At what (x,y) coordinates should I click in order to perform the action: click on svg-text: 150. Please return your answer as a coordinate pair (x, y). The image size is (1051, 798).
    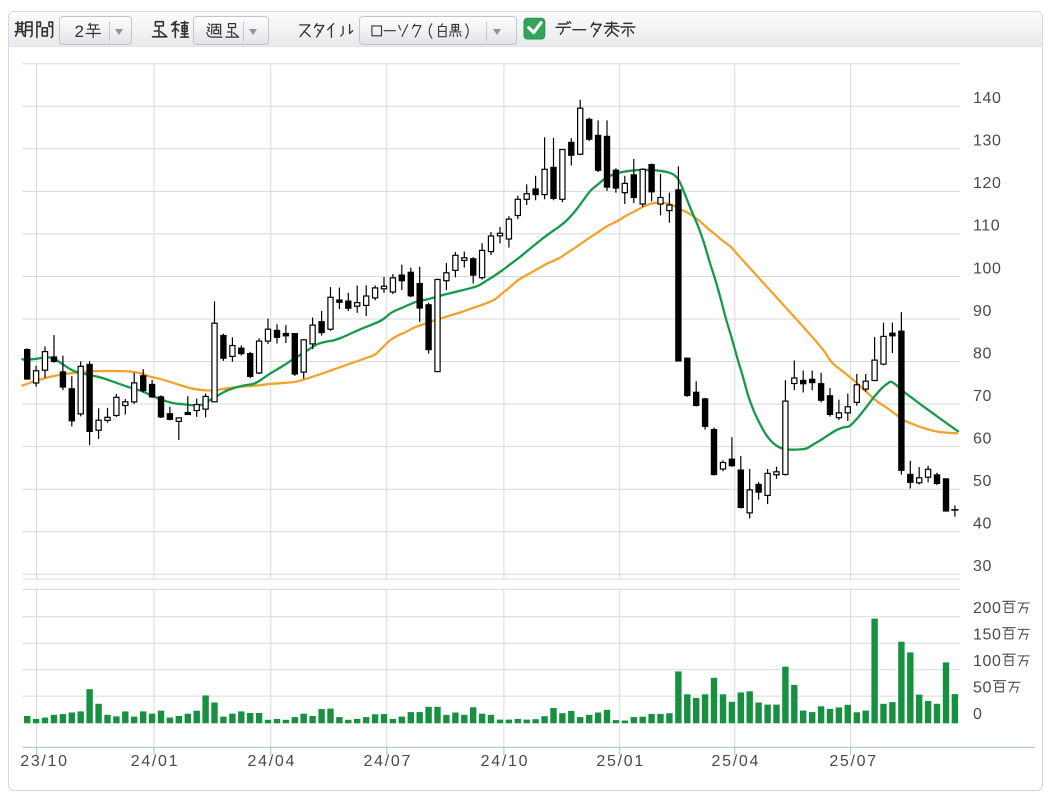
    Looking at the image, I should click on (987, 634).